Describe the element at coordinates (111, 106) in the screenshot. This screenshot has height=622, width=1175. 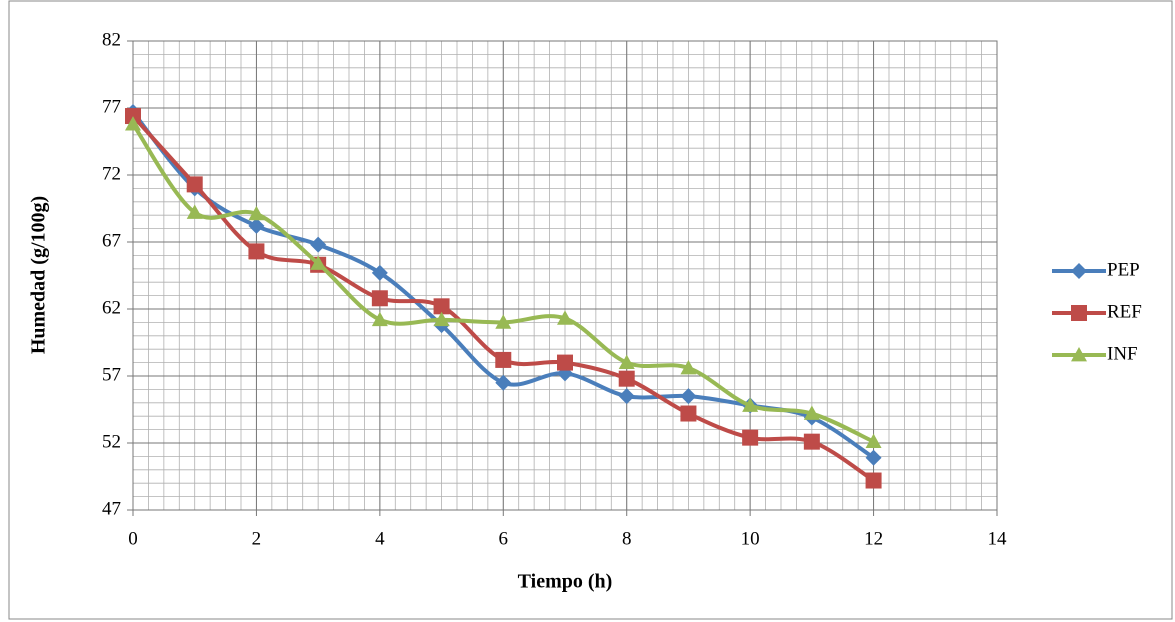
I see `y-tick-label: 77` at that location.